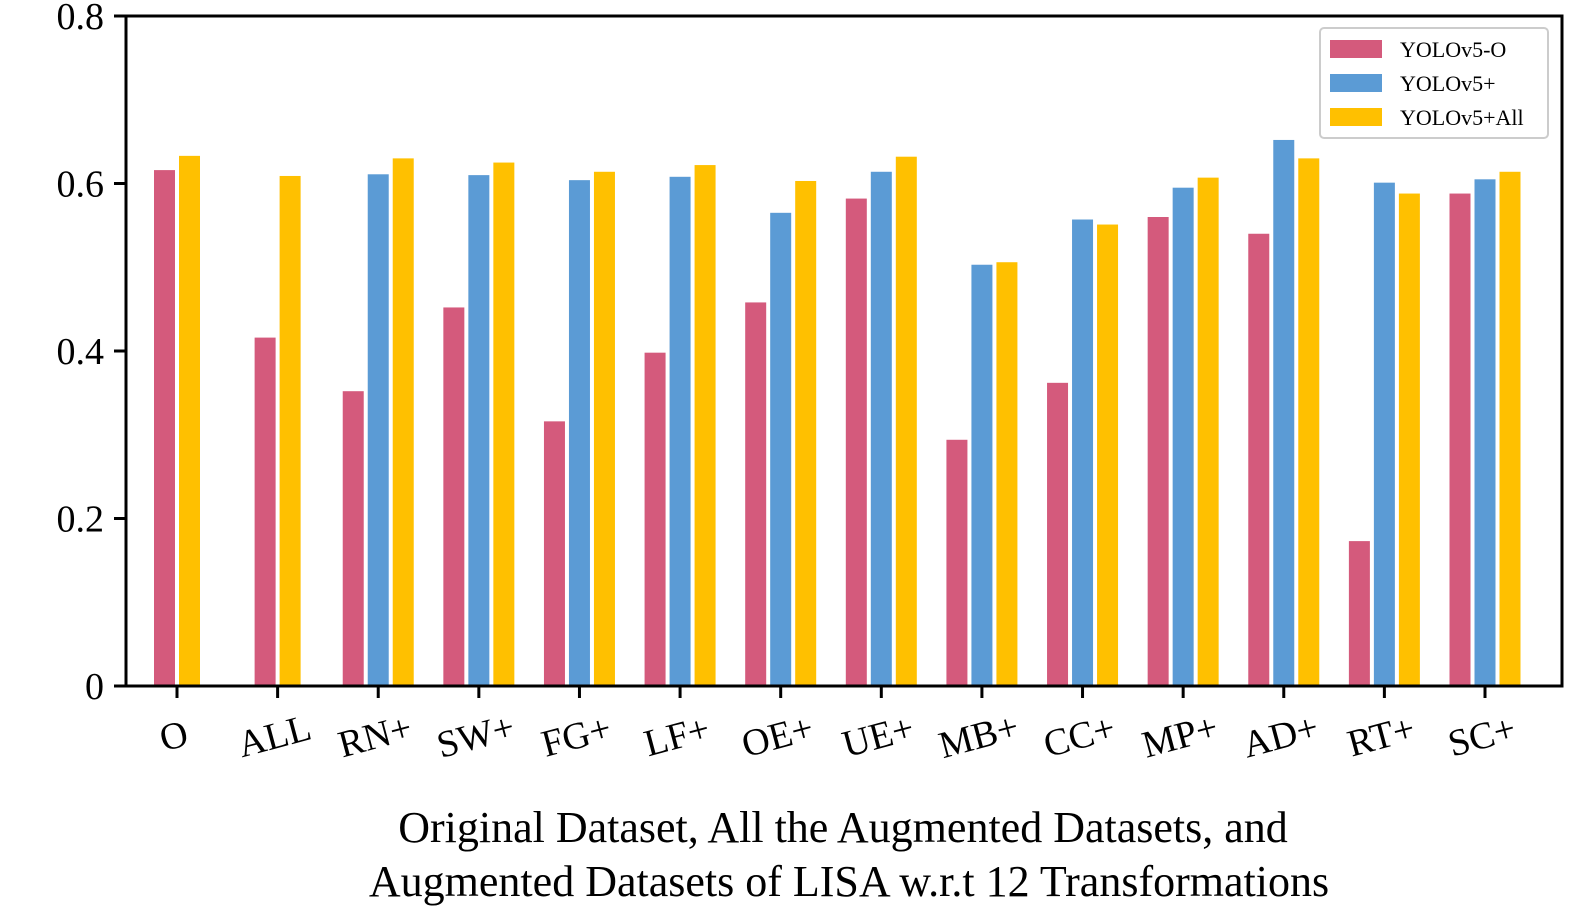  Describe the element at coordinates (81, 19) in the screenshot. I see `y-tick-label: 0.8` at that location.